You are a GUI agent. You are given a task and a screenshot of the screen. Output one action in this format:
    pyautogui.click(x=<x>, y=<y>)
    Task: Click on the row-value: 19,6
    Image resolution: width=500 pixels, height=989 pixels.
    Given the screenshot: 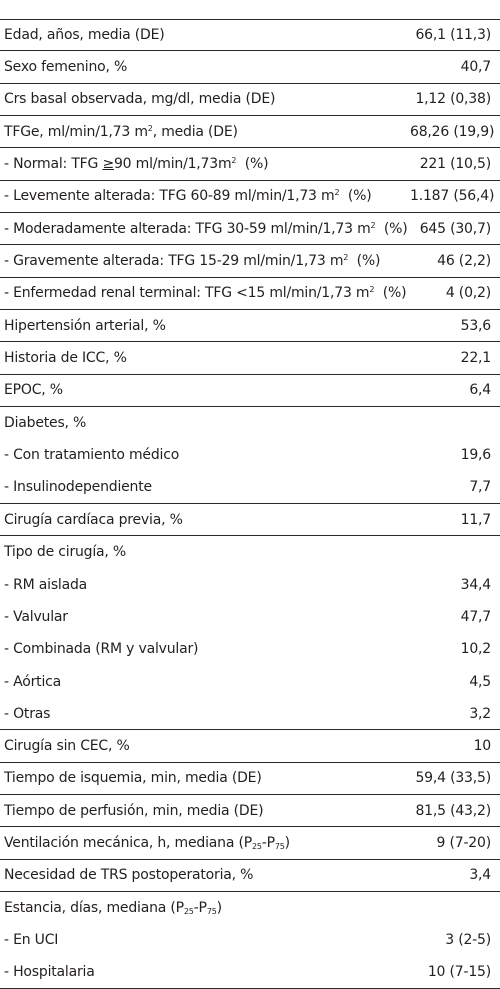 What is the action you would take?
    pyautogui.click(x=476, y=455)
    